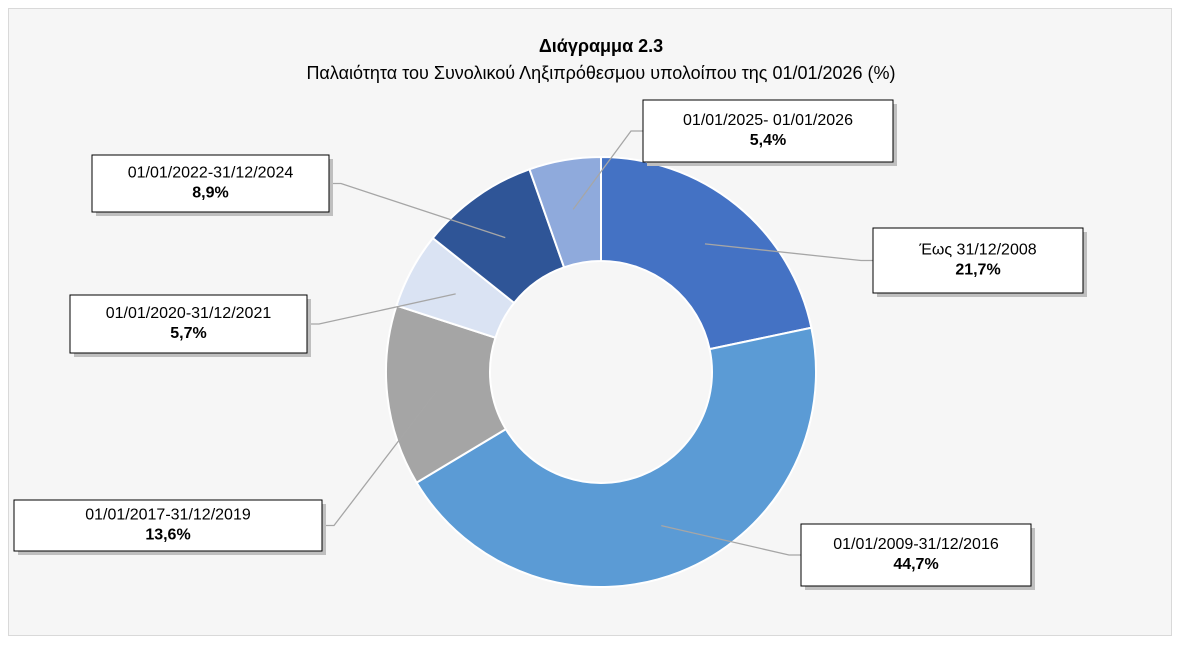 Image resolution: width=1181 pixels, height=648 pixels. What do you see at coordinates (210, 193) in the screenshot?
I see `value-label: 8,9%` at bounding box center [210, 193].